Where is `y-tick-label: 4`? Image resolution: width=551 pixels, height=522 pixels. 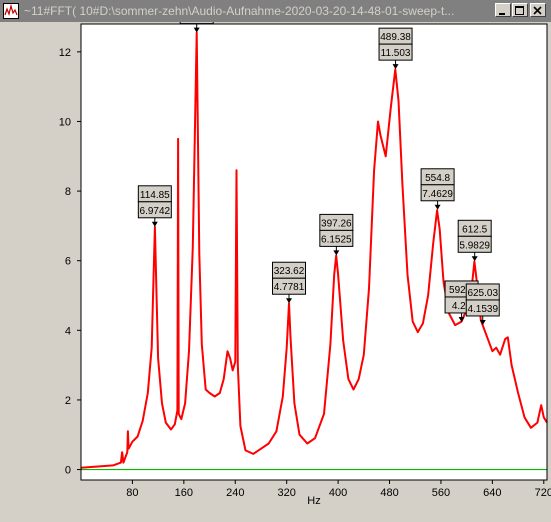
y-tick-label: 4 is located at coordinates (68, 331).